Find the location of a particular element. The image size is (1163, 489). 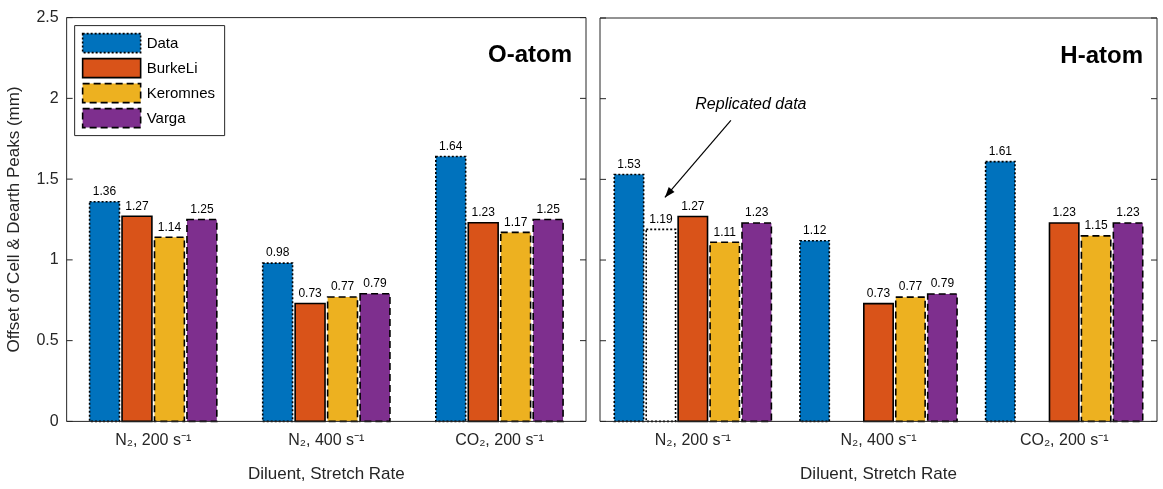

annotation: Replicated data is located at coordinates (751, 103).